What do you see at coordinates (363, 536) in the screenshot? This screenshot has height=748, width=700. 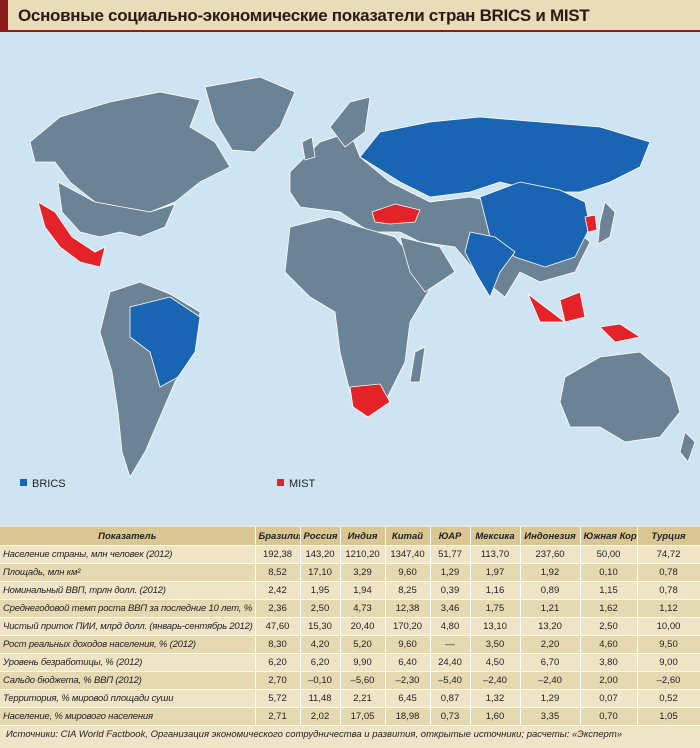 I see `column-header: Индия` at bounding box center [363, 536].